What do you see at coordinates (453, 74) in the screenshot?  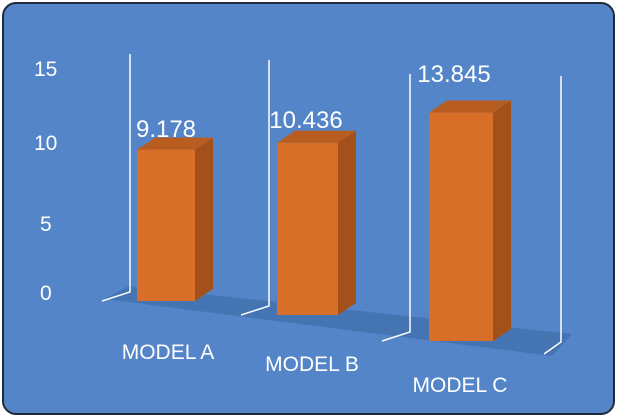 I see `data-label: 13.845` at bounding box center [453, 74].